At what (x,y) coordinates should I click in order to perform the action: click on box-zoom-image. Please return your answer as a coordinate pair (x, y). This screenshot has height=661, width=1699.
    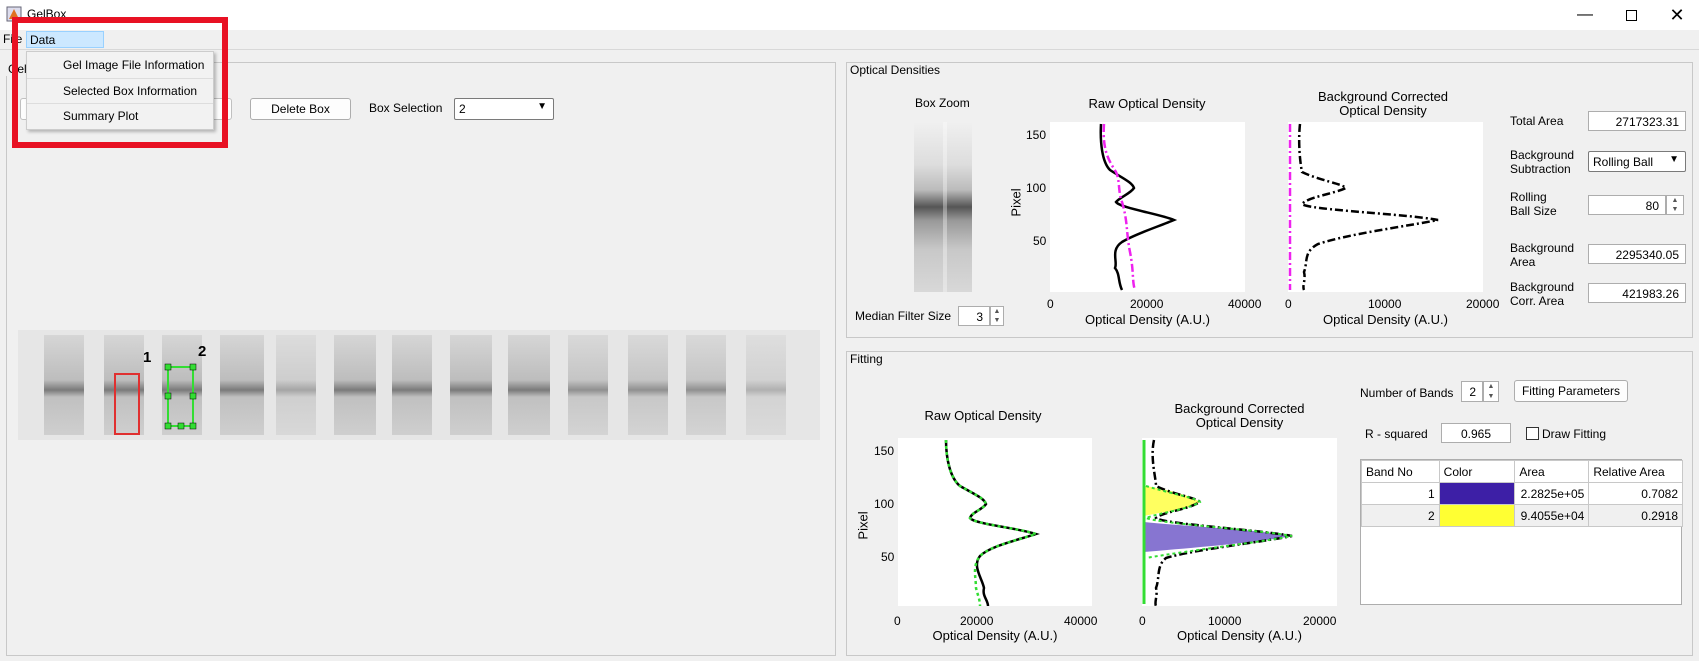
    Looking at the image, I should click on (943, 207).